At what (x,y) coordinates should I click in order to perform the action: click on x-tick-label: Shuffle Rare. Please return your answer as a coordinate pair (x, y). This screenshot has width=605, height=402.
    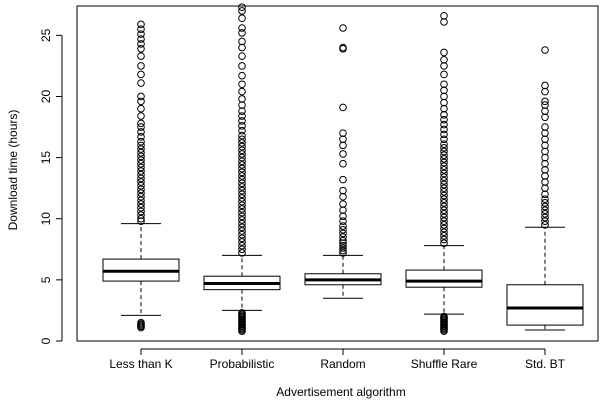
    Looking at the image, I should click on (444, 364).